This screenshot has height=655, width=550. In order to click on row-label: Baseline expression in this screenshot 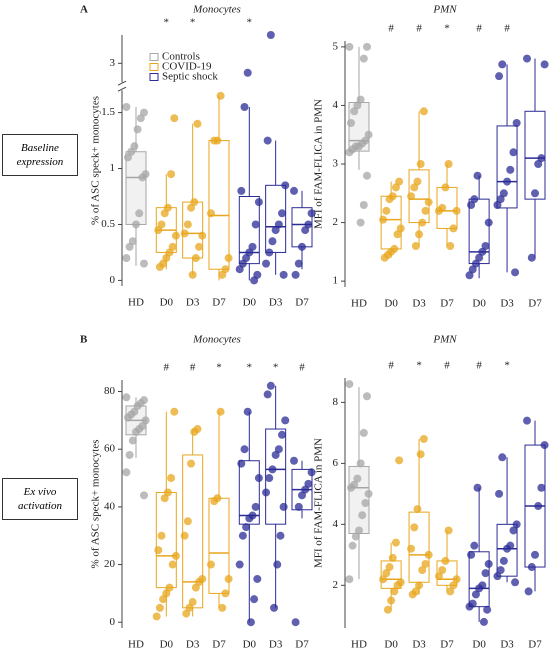, I will do `click(40, 155)`.